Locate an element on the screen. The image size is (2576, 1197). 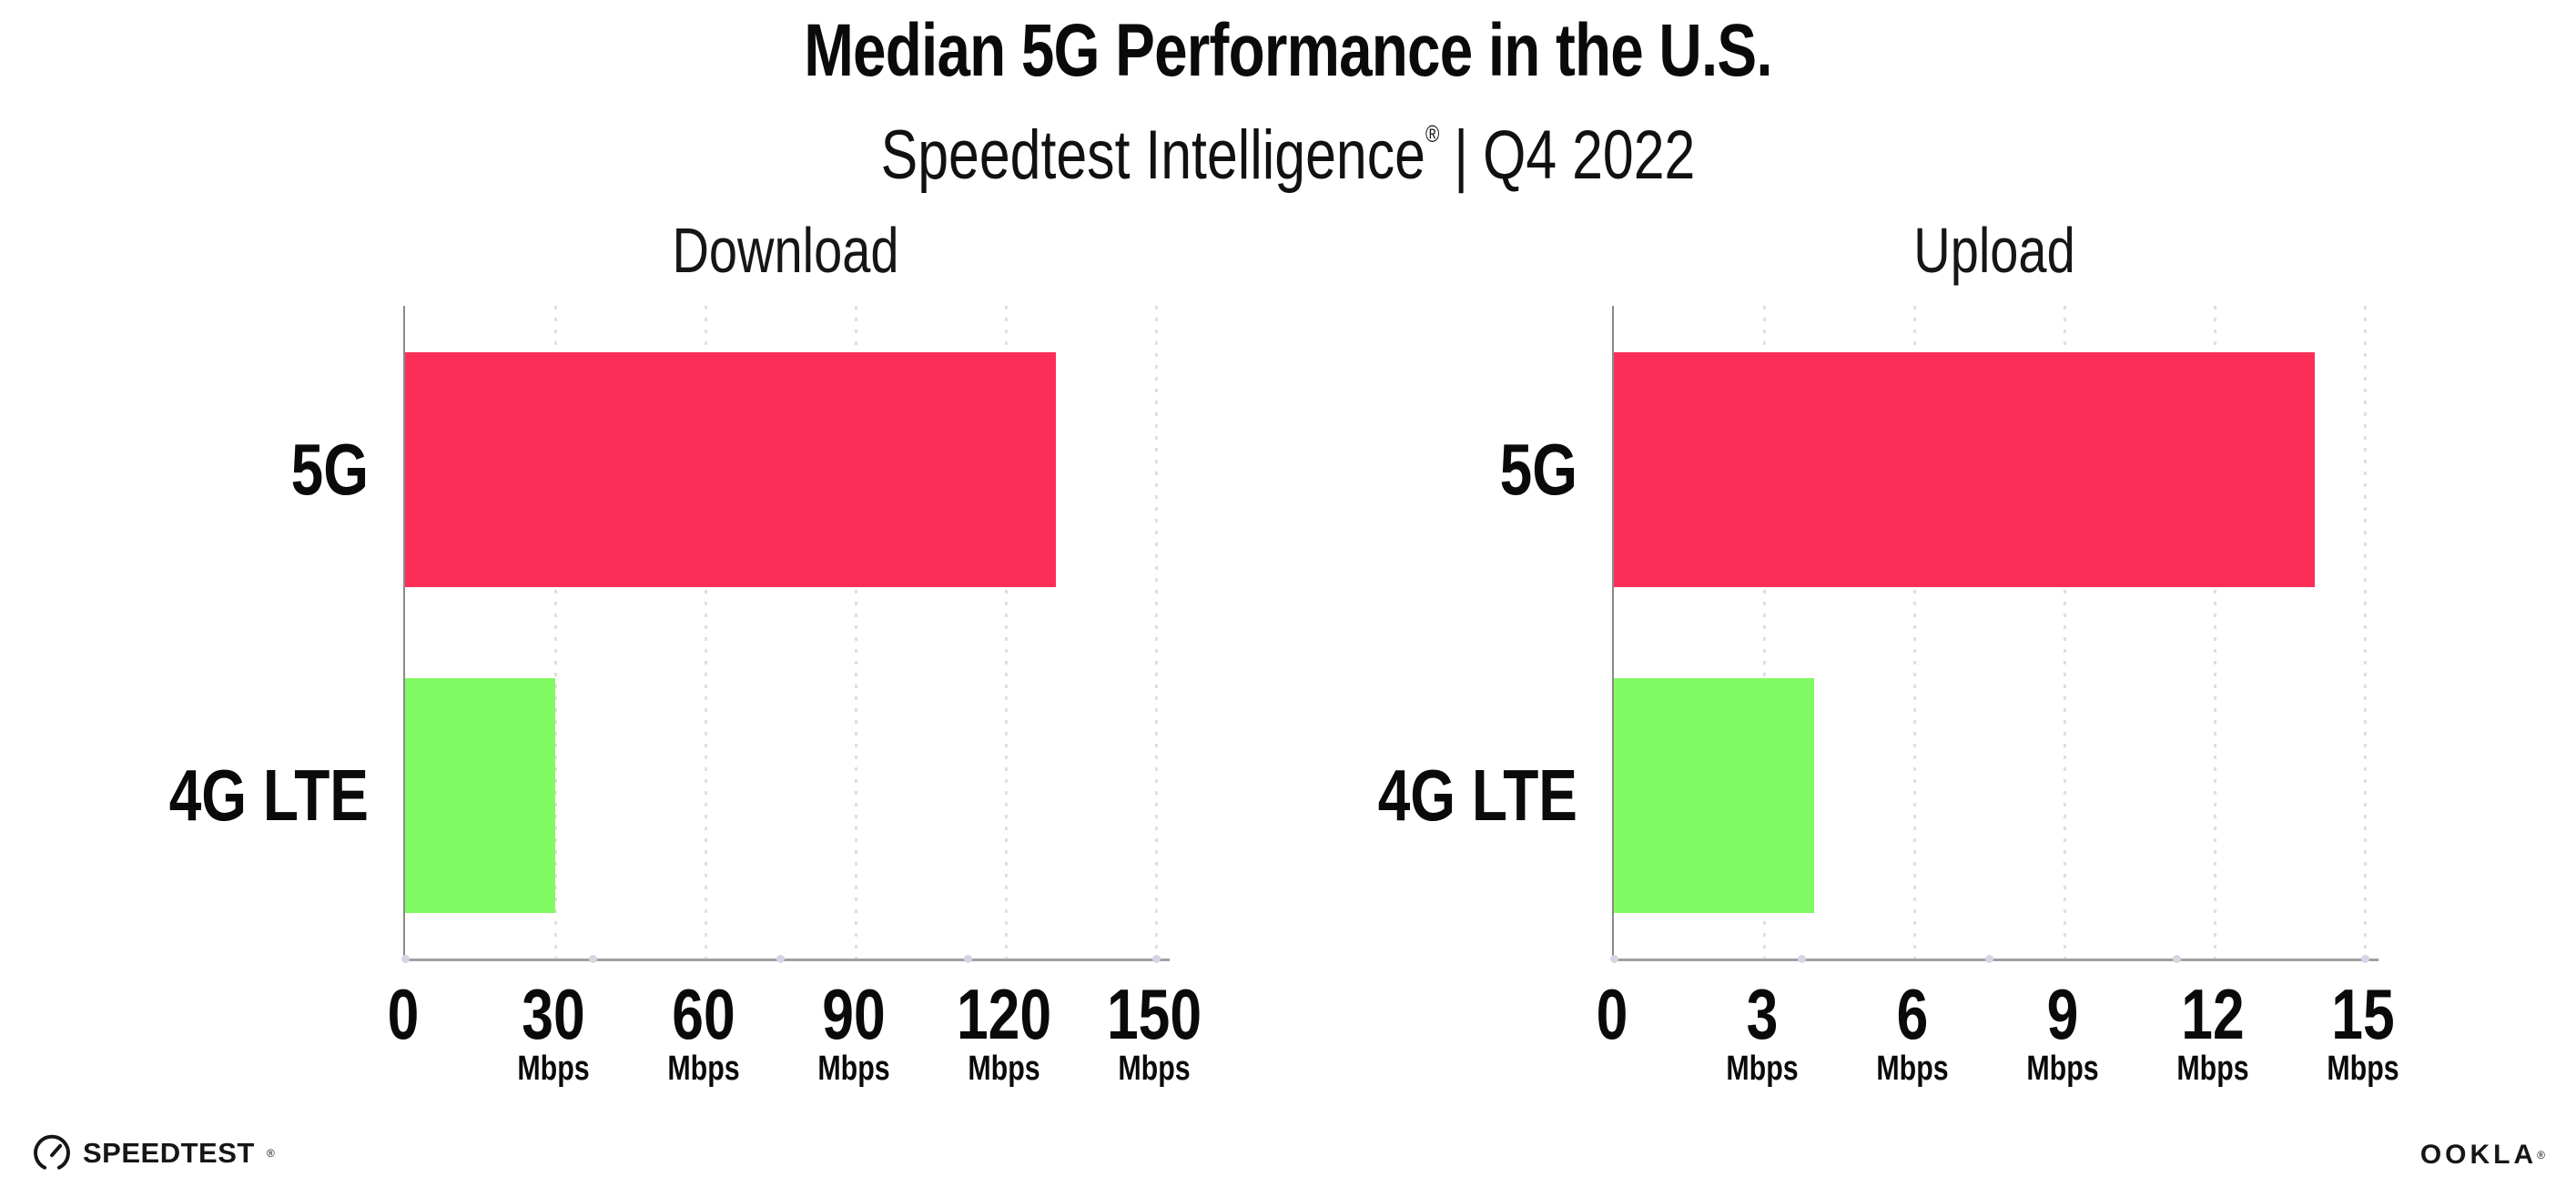
subtitle-period: Q4 2022 is located at coordinates (1589, 155).